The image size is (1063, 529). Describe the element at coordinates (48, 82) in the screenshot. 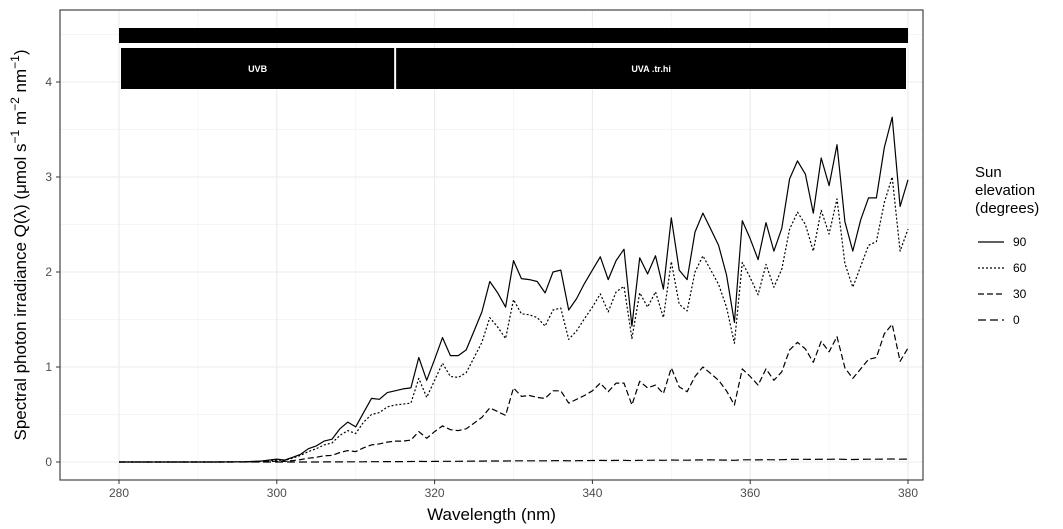

I see `y-tick-label: 4` at that location.